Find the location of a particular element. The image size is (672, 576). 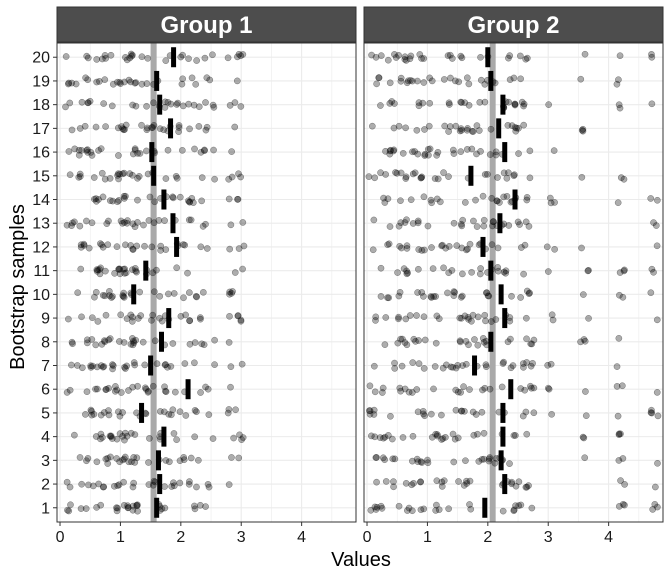

y-tick-label: 17 is located at coordinates (41, 129).